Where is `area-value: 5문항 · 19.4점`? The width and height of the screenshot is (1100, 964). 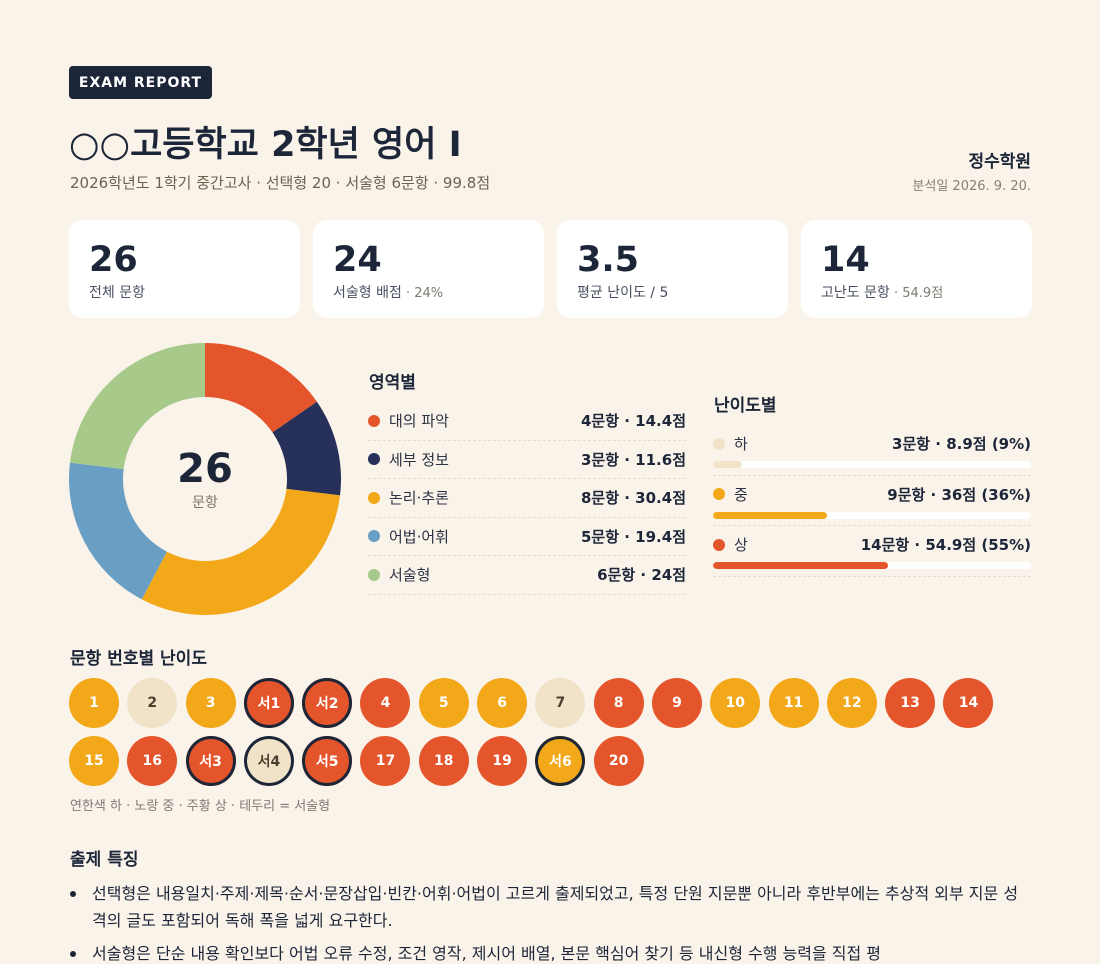 area-value: 5문항 · 19.4점 is located at coordinates (633, 536).